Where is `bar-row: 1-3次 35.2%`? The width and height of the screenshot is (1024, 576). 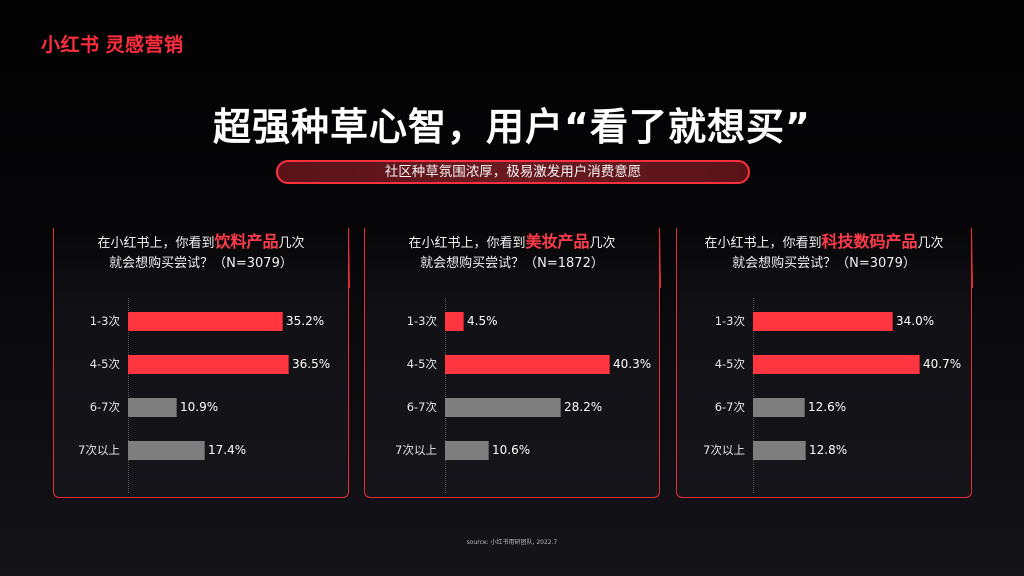 bar-row: 1-3次 35.2% is located at coordinates (201, 321).